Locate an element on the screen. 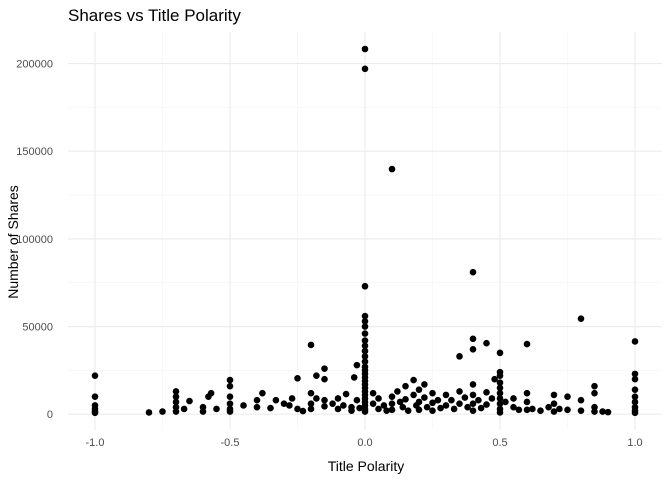 The height and width of the screenshot is (480, 672). x-tick-label: 0.0 is located at coordinates (364, 443).